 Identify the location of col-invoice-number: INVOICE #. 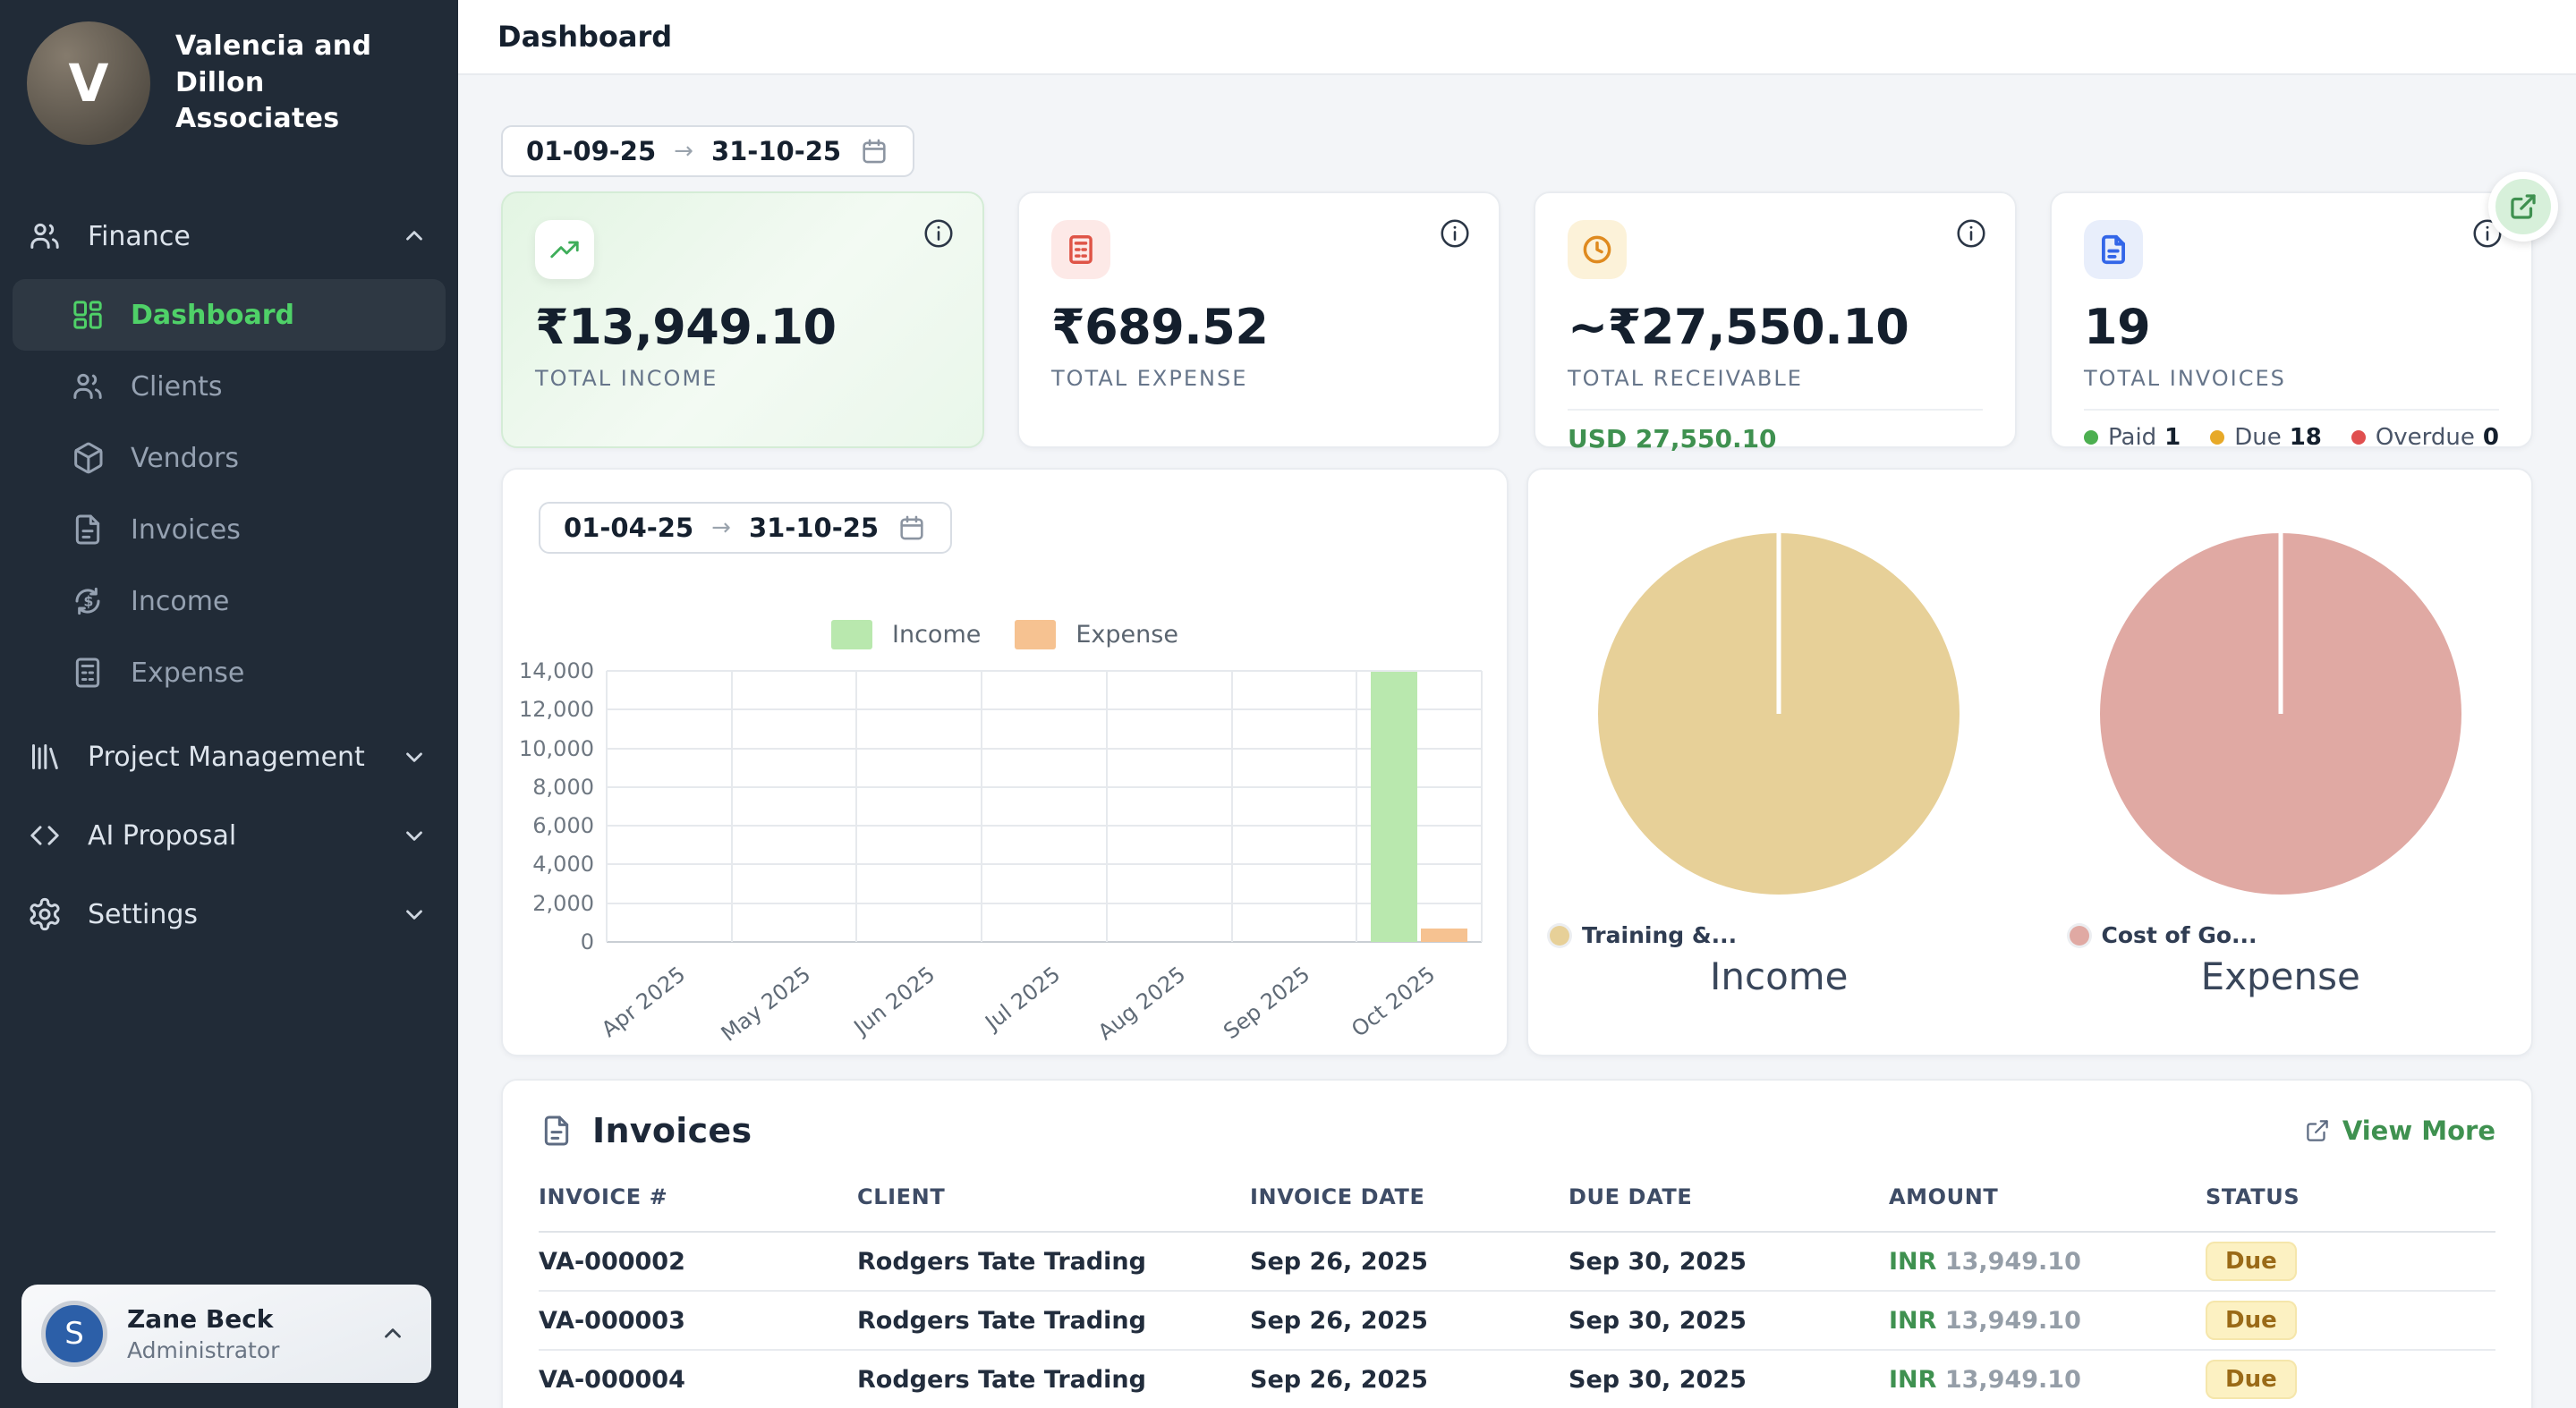
(698, 1199).